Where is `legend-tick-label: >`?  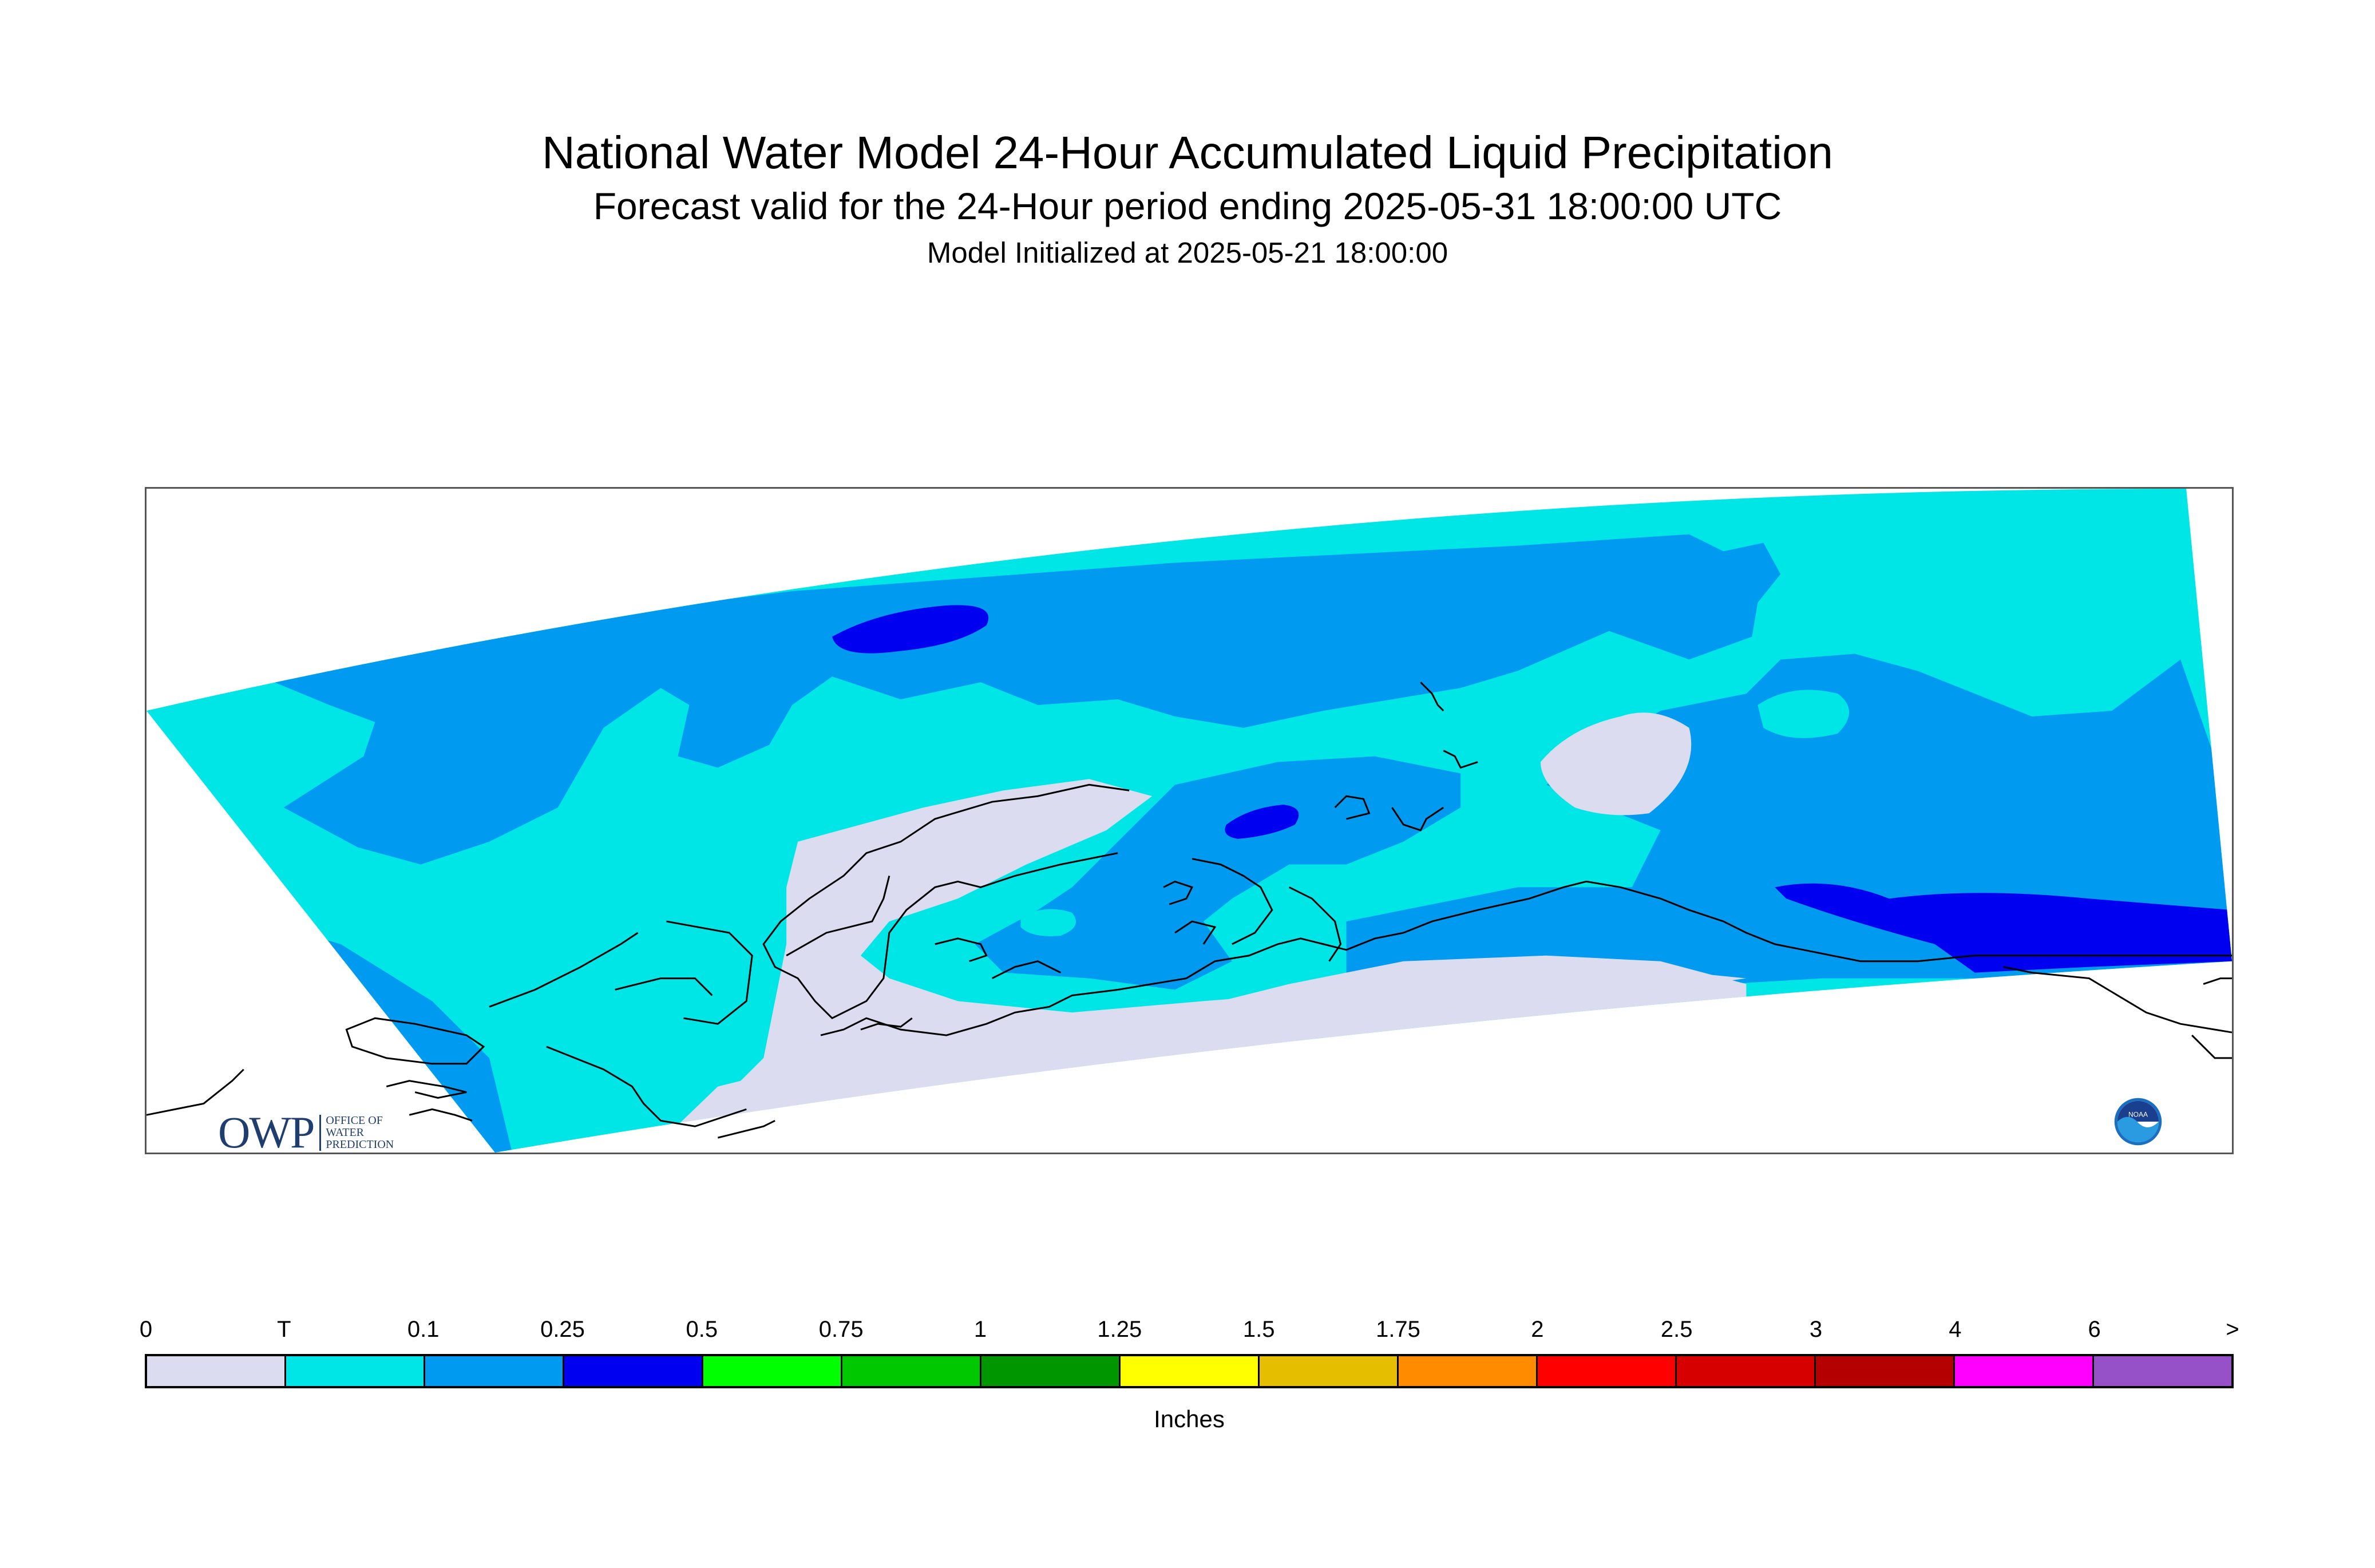
legend-tick-label: > is located at coordinates (2233, 1329).